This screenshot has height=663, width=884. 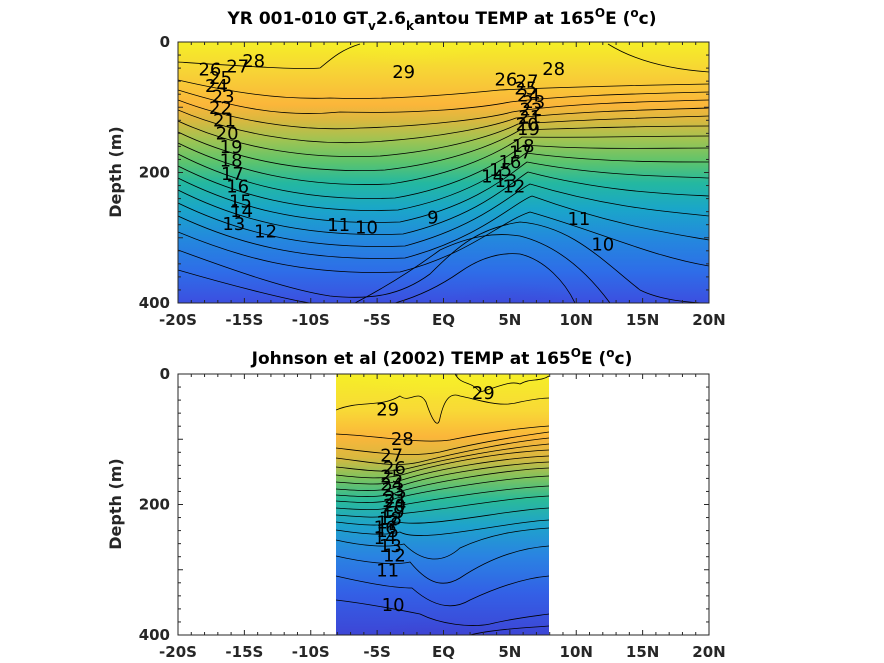 I want to click on bottom-x-tick-label: EQ, so click(x=443, y=652).